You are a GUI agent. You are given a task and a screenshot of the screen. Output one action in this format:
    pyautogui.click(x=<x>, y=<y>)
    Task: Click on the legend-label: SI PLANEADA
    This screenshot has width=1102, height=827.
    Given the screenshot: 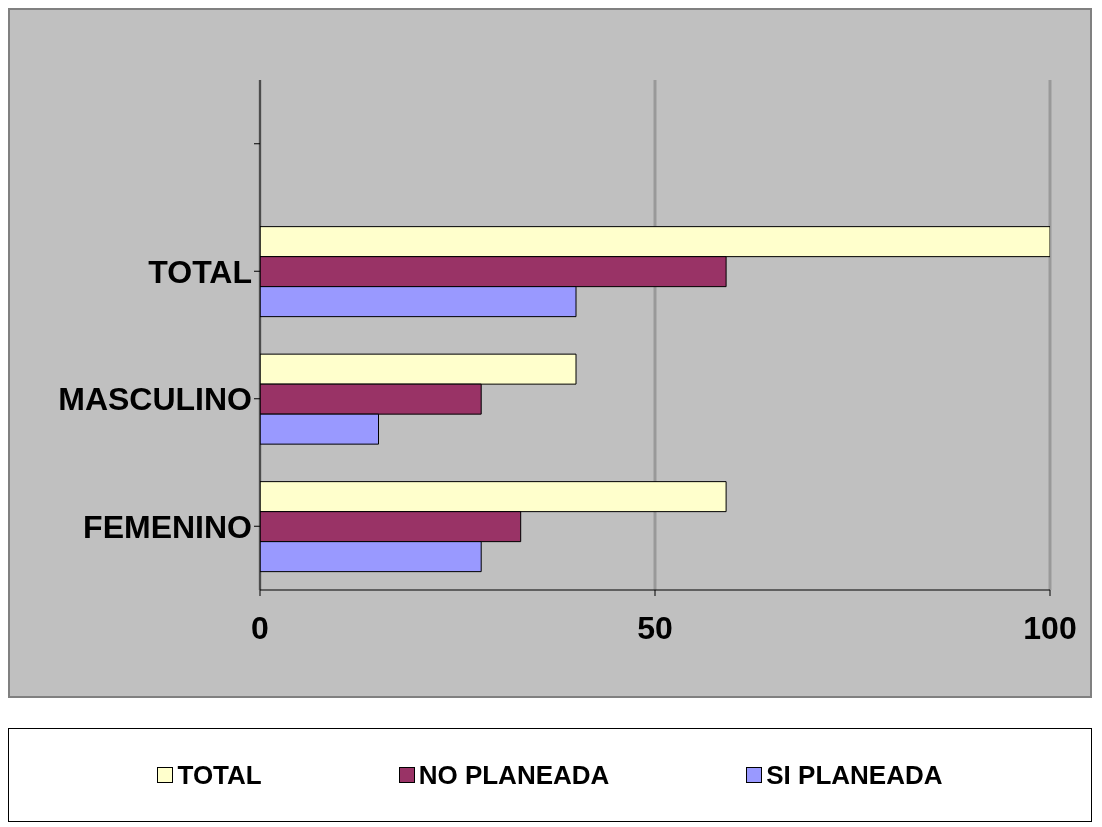 What is the action you would take?
    pyautogui.click(x=854, y=775)
    